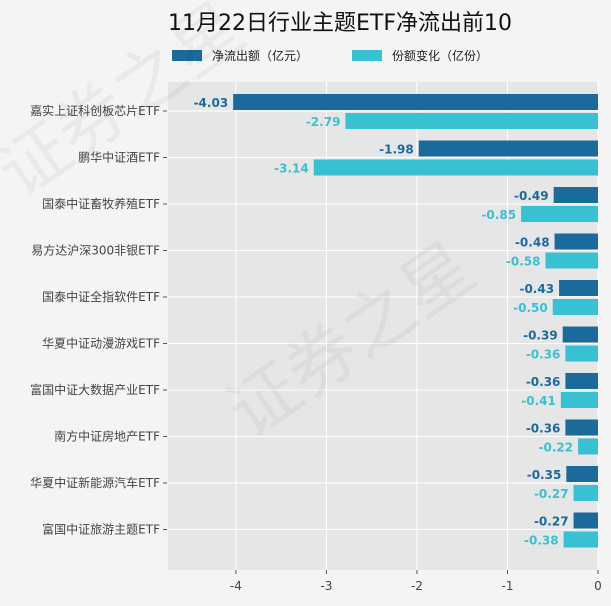 The width and height of the screenshot is (611, 606). What do you see at coordinates (119, 157) in the screenshot?
I see `category-label: 鹏华中证酒ETF` at bounding box center [119, 157].